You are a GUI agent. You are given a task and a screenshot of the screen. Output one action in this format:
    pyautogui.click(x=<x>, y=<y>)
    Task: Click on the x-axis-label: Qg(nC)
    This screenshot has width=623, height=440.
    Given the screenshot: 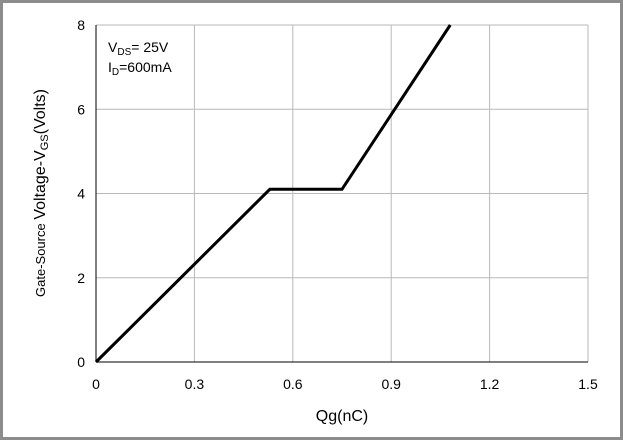 What is the action you would take?
    pyautogui.click(x=342, y=416)
    